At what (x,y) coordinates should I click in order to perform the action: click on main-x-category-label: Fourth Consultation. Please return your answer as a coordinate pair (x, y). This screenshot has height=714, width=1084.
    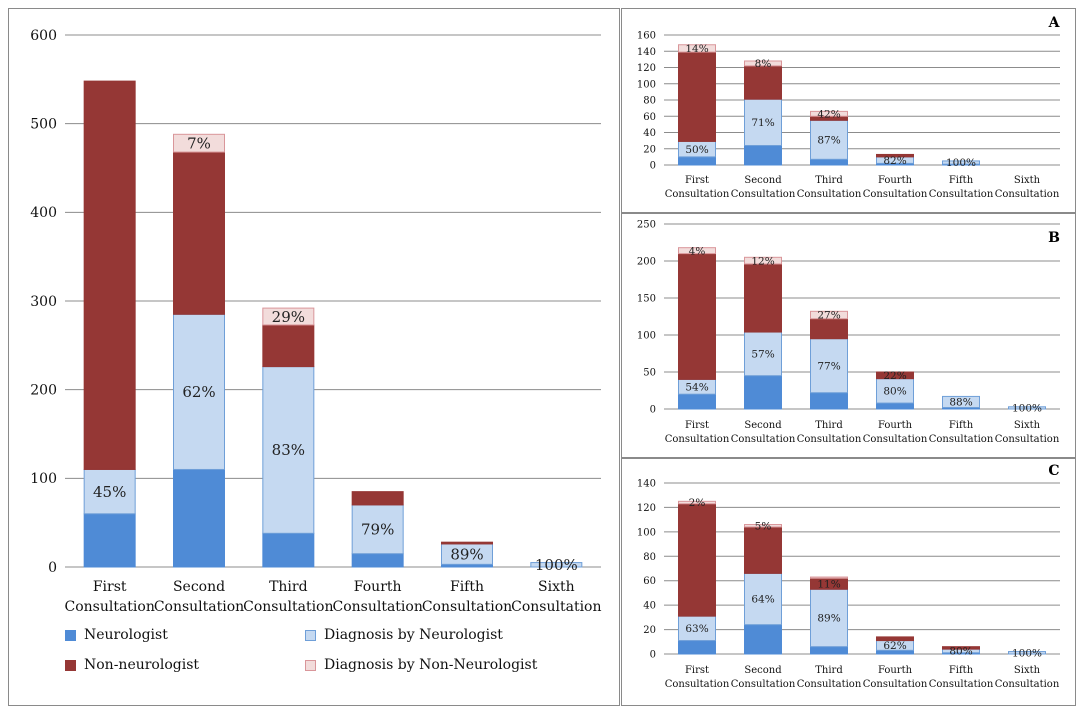
    Looking at the image, I should click on (377, 597).